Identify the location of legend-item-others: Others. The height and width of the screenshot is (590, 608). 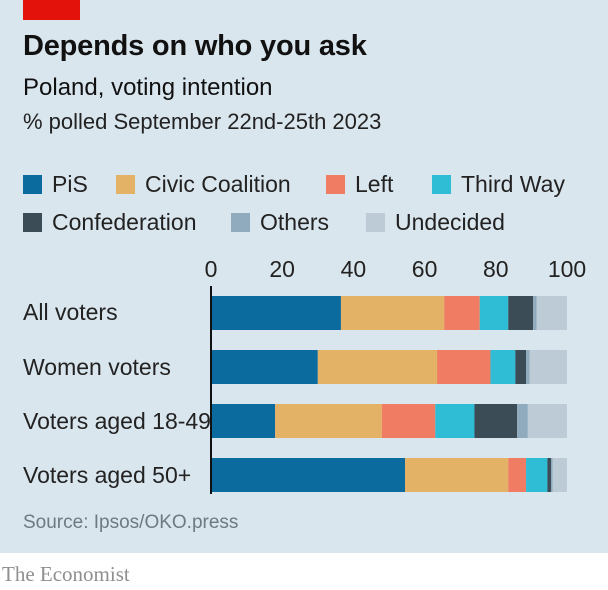
(280, 222).